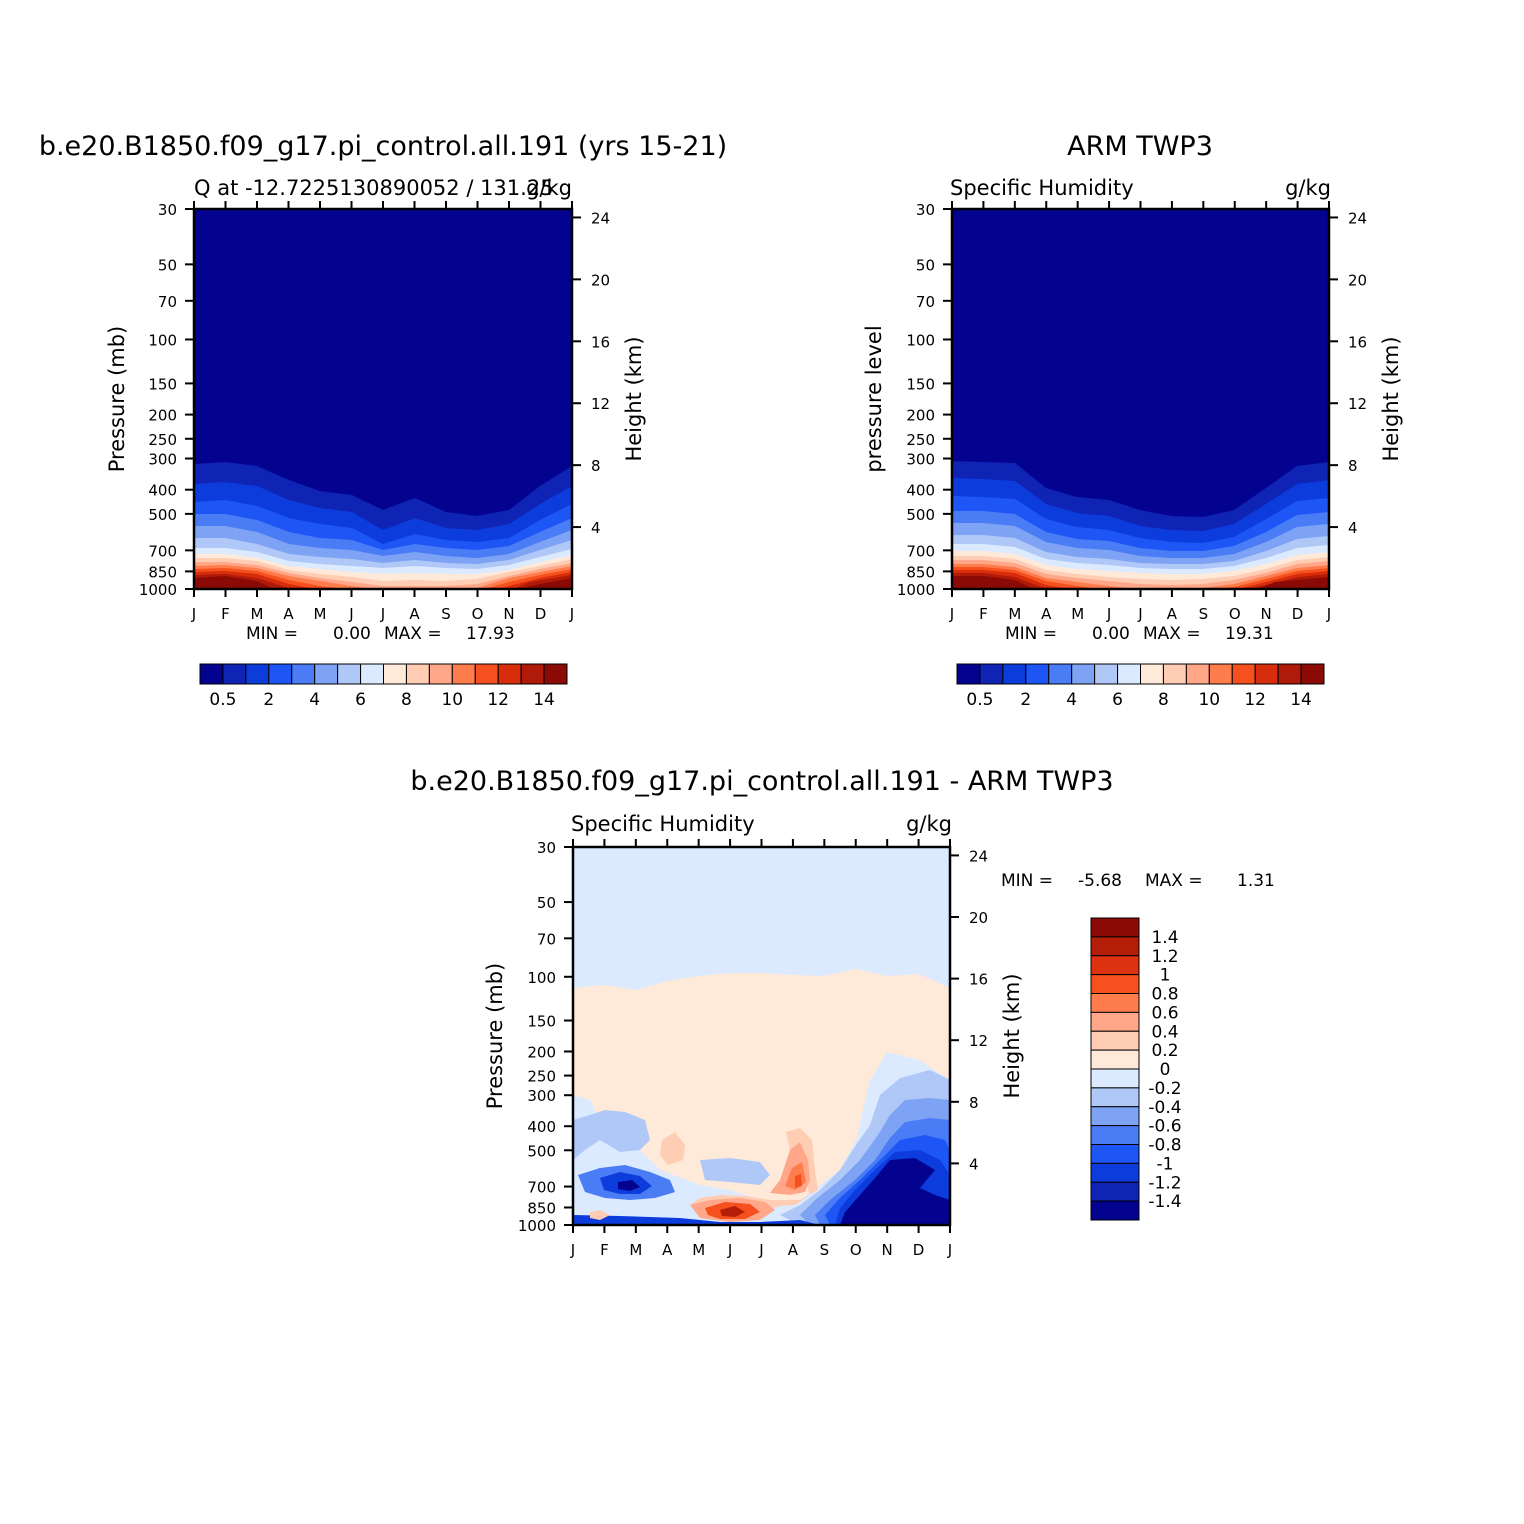 This screenshot has width=1524, height=1524. What do you see at coordinates (1164, 1051) in the screenshot?
I see `colorbar-label: 0.2` at bounding box center [1164, 1051].